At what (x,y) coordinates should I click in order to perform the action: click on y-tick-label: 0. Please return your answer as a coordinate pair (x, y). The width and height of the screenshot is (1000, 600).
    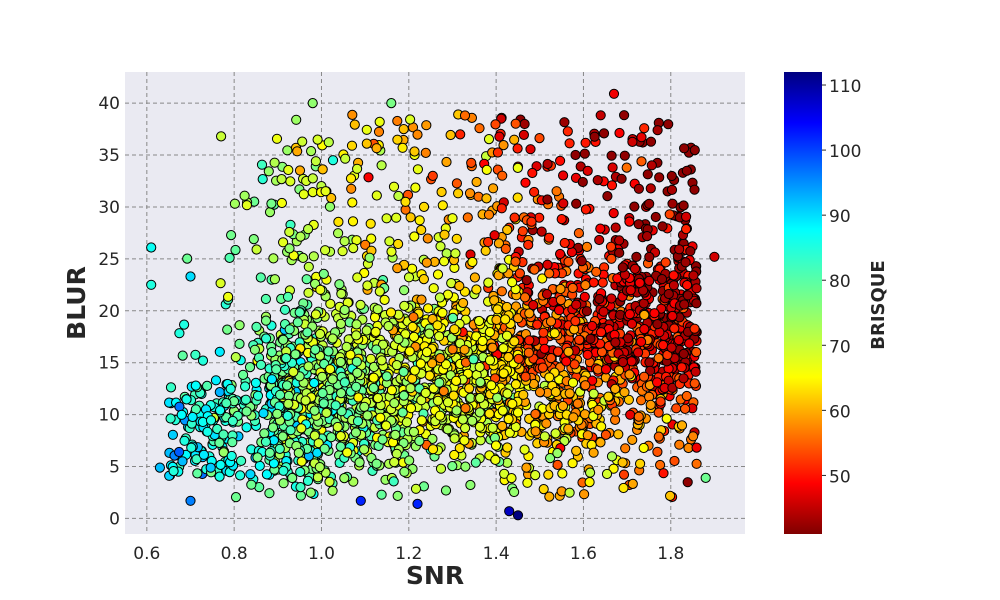
    Looking at the image, I should click on (114, 519).